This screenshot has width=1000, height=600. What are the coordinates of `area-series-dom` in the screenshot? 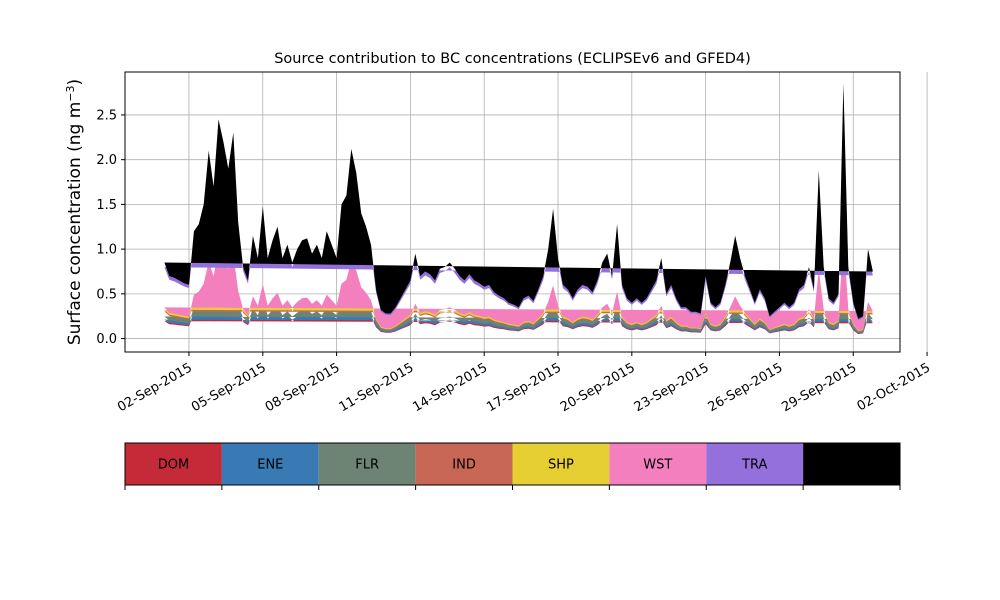 It's located at (518, 307).